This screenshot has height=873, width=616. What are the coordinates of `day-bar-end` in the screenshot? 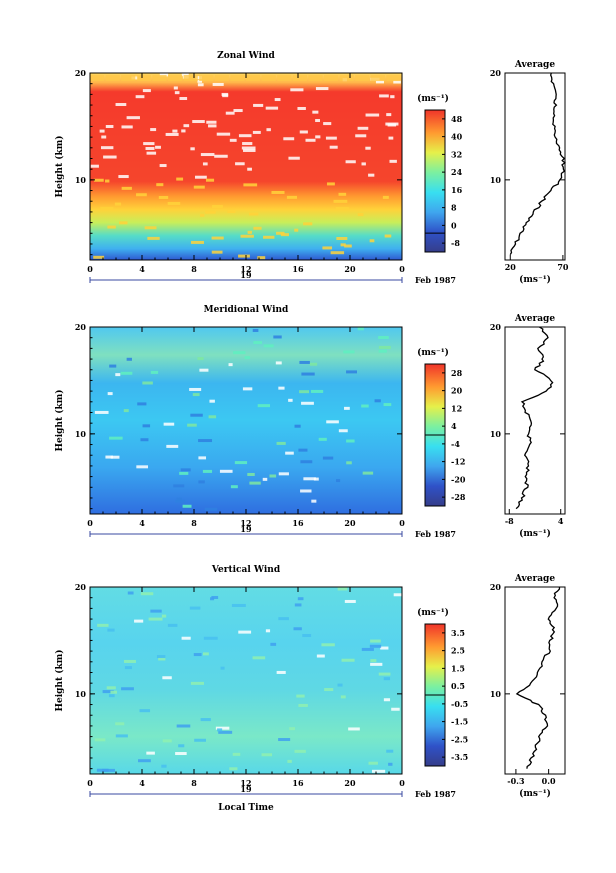 It's located at (246, 794).